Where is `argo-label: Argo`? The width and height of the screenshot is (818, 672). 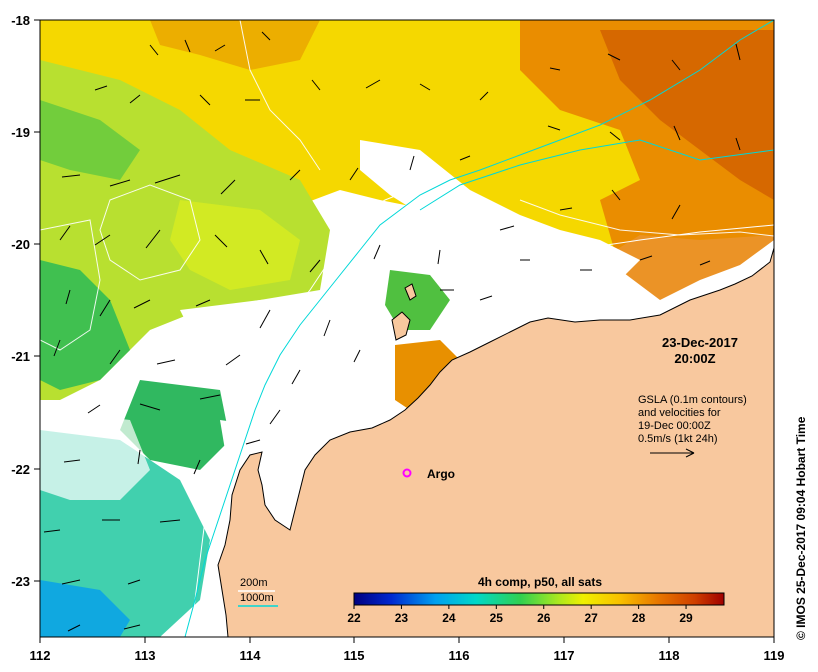
argo-label: Argo is located at coordinates (441, 474).